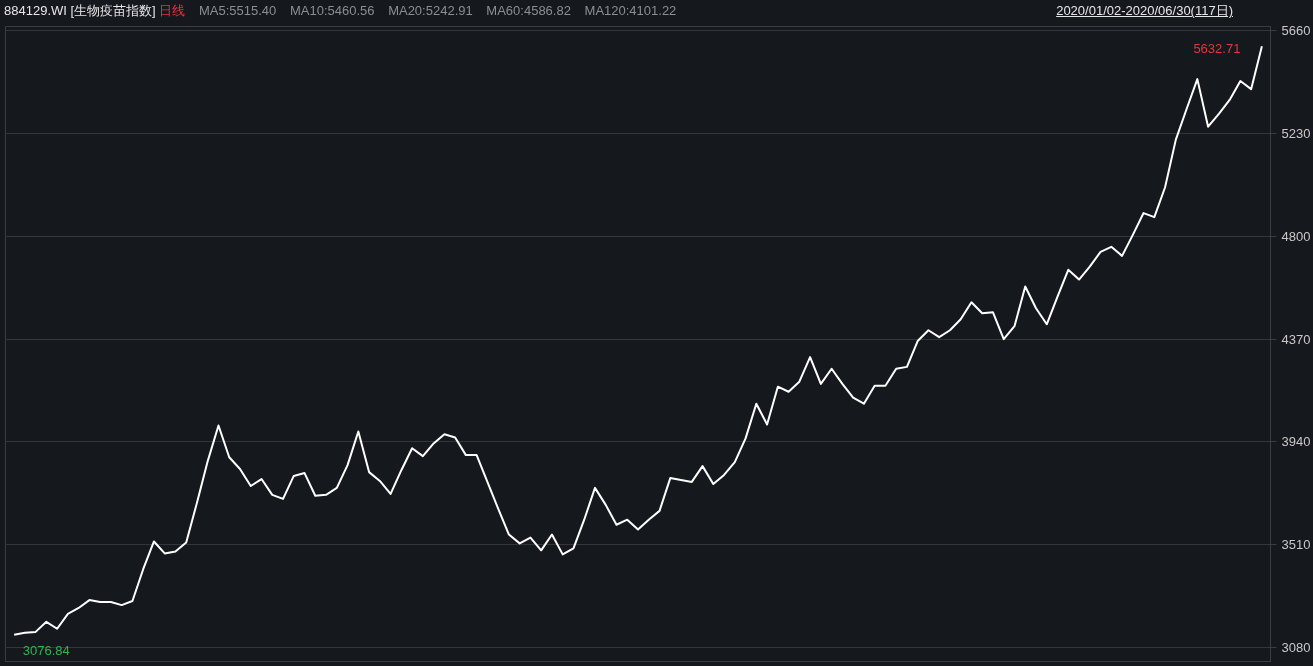 The width and height of the screenshot is (1313, 666). What do you see at coordinates (630, 10) in the screenshot?
I see `text: MA120:4101.22` at bounding box center [630, 10].